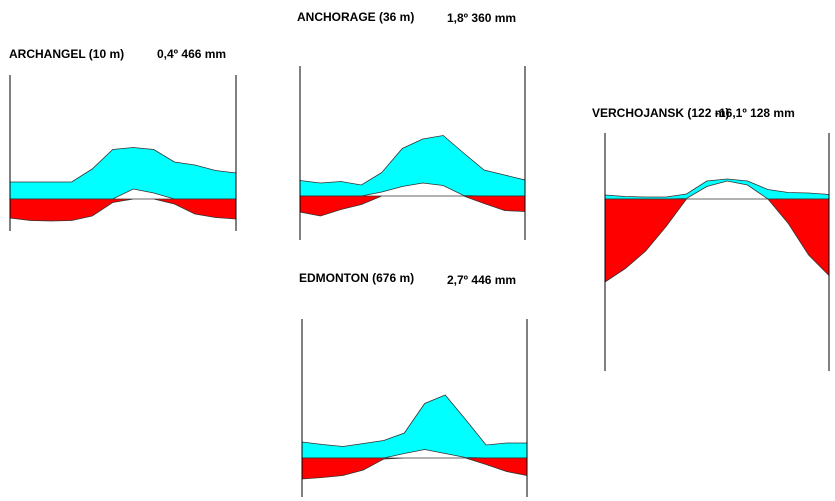 Image resolution: width=835 pixels, height=501 pixels. I want to click on station-title-edmonton: EDMONTON (676 m), so click(357, 278).